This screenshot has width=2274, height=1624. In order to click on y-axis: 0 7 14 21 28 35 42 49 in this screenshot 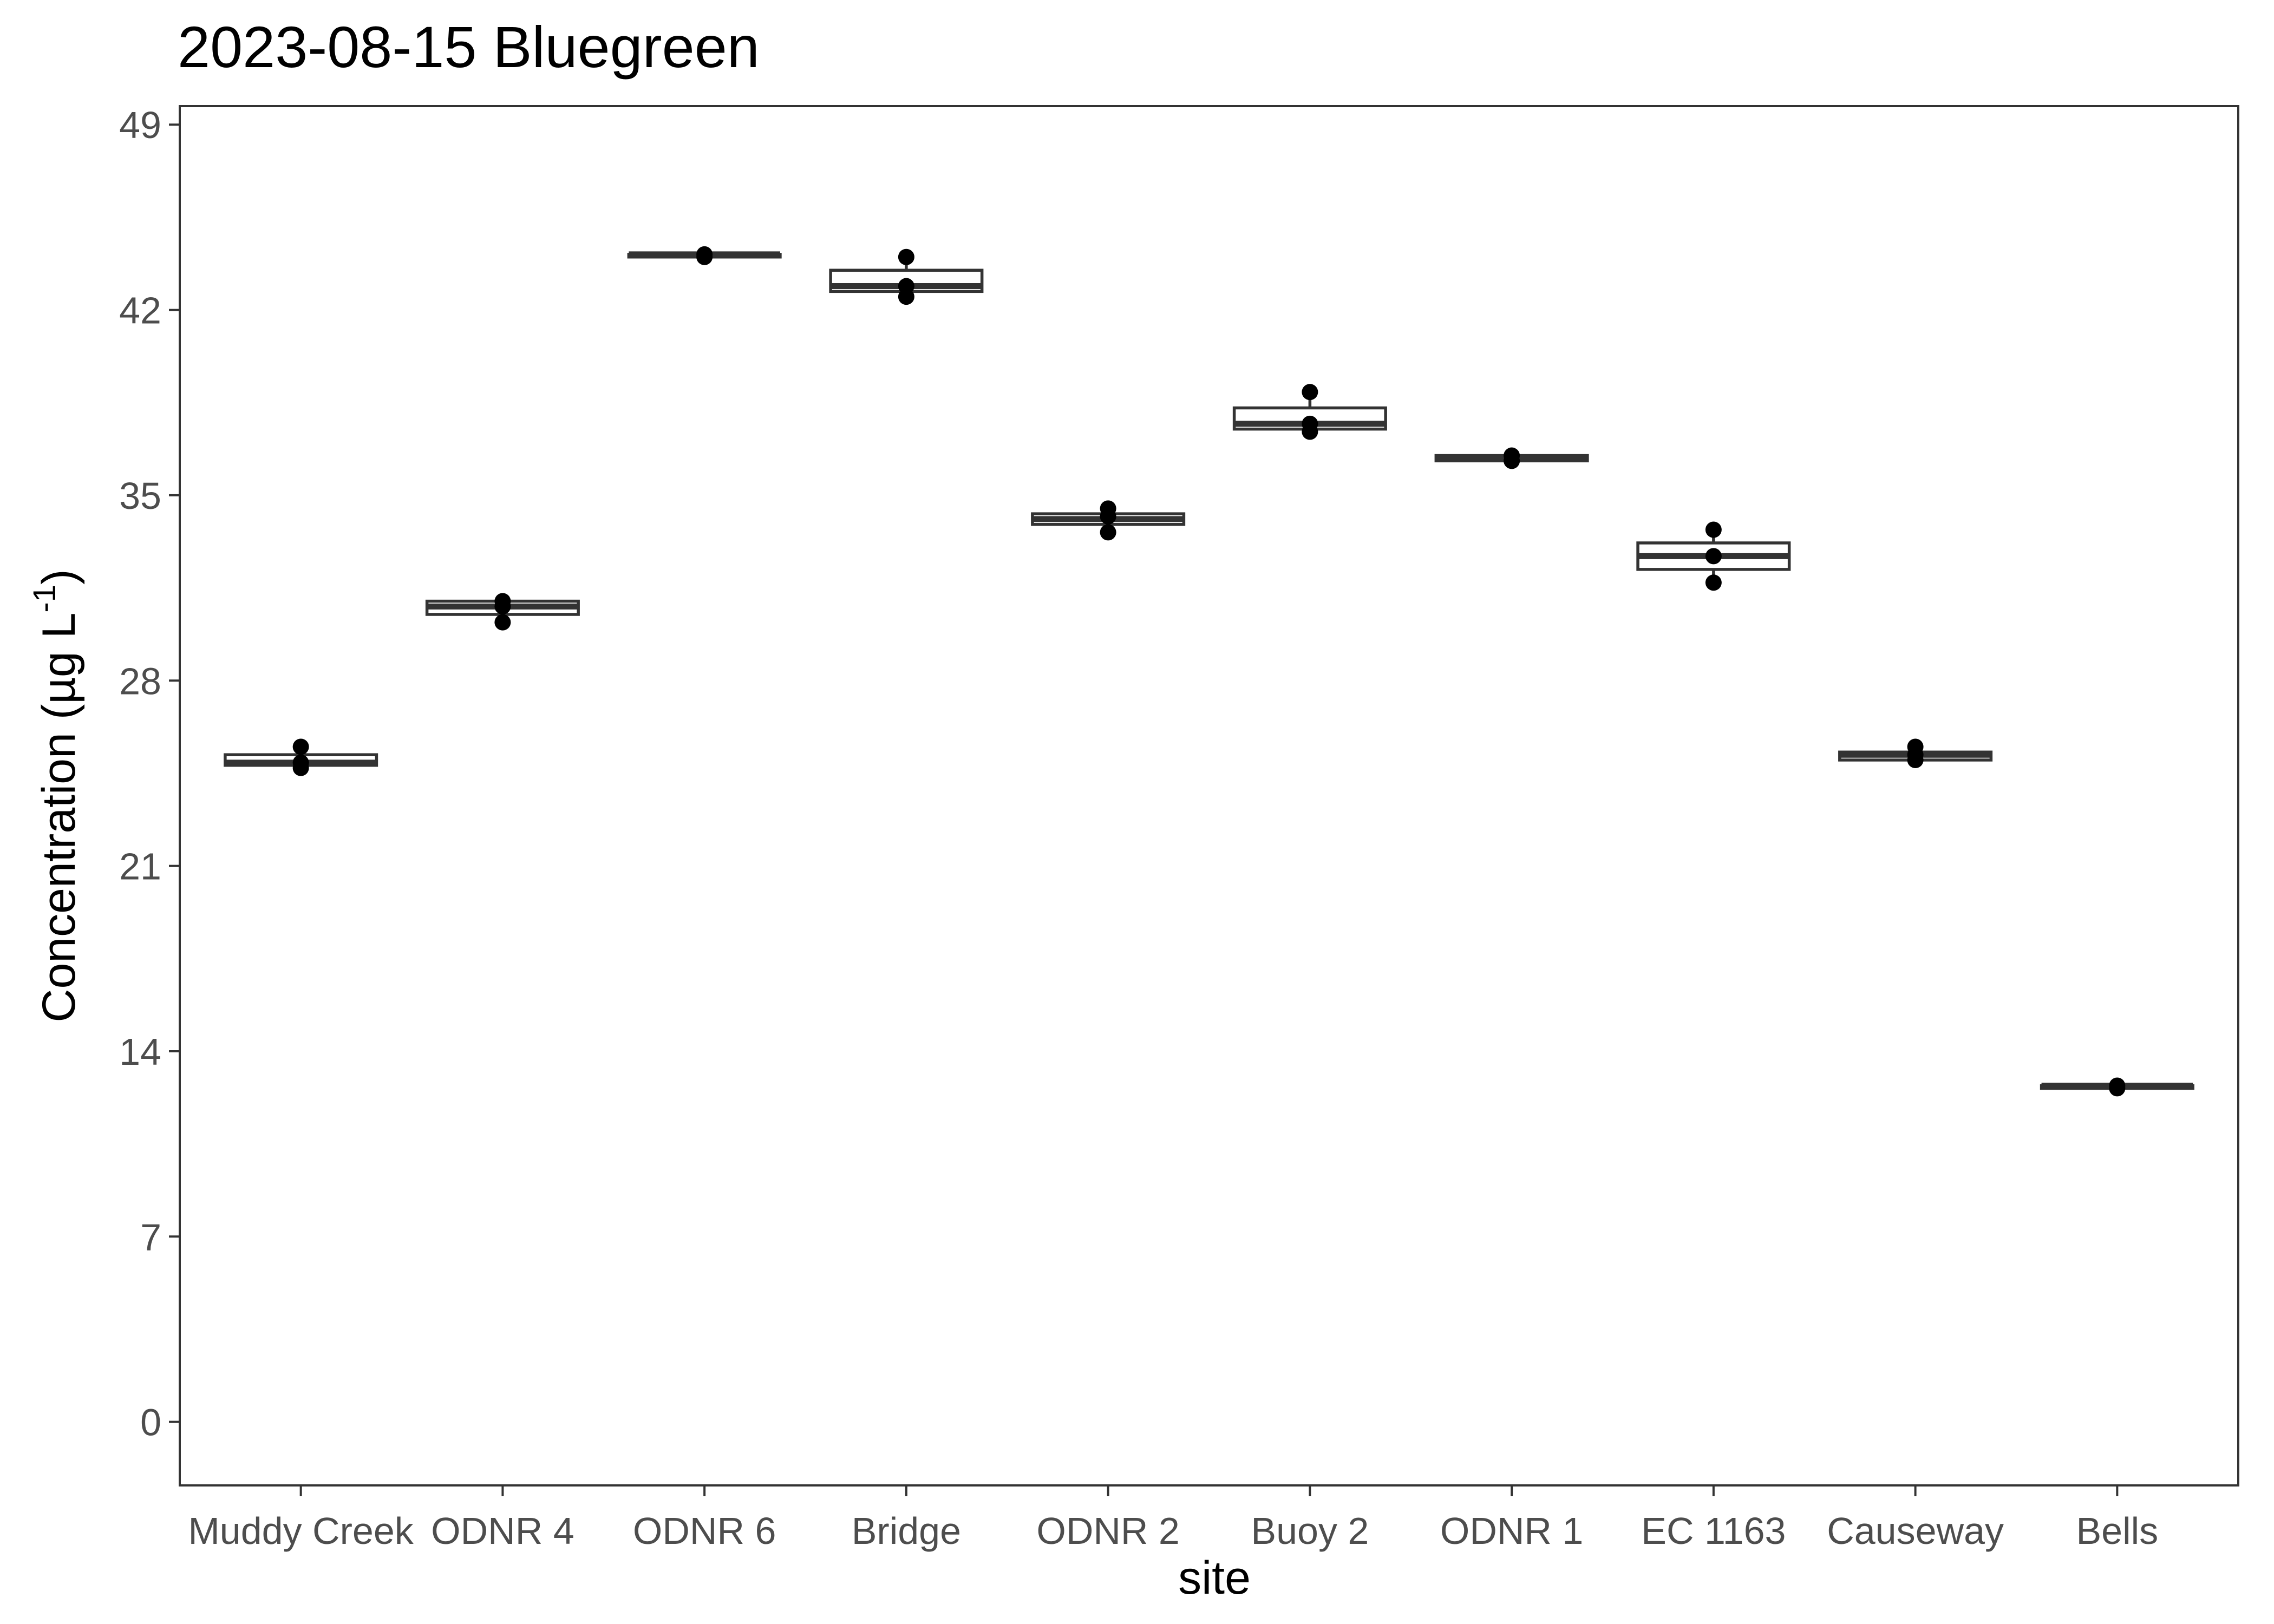, I will do `click(150, 774)`.